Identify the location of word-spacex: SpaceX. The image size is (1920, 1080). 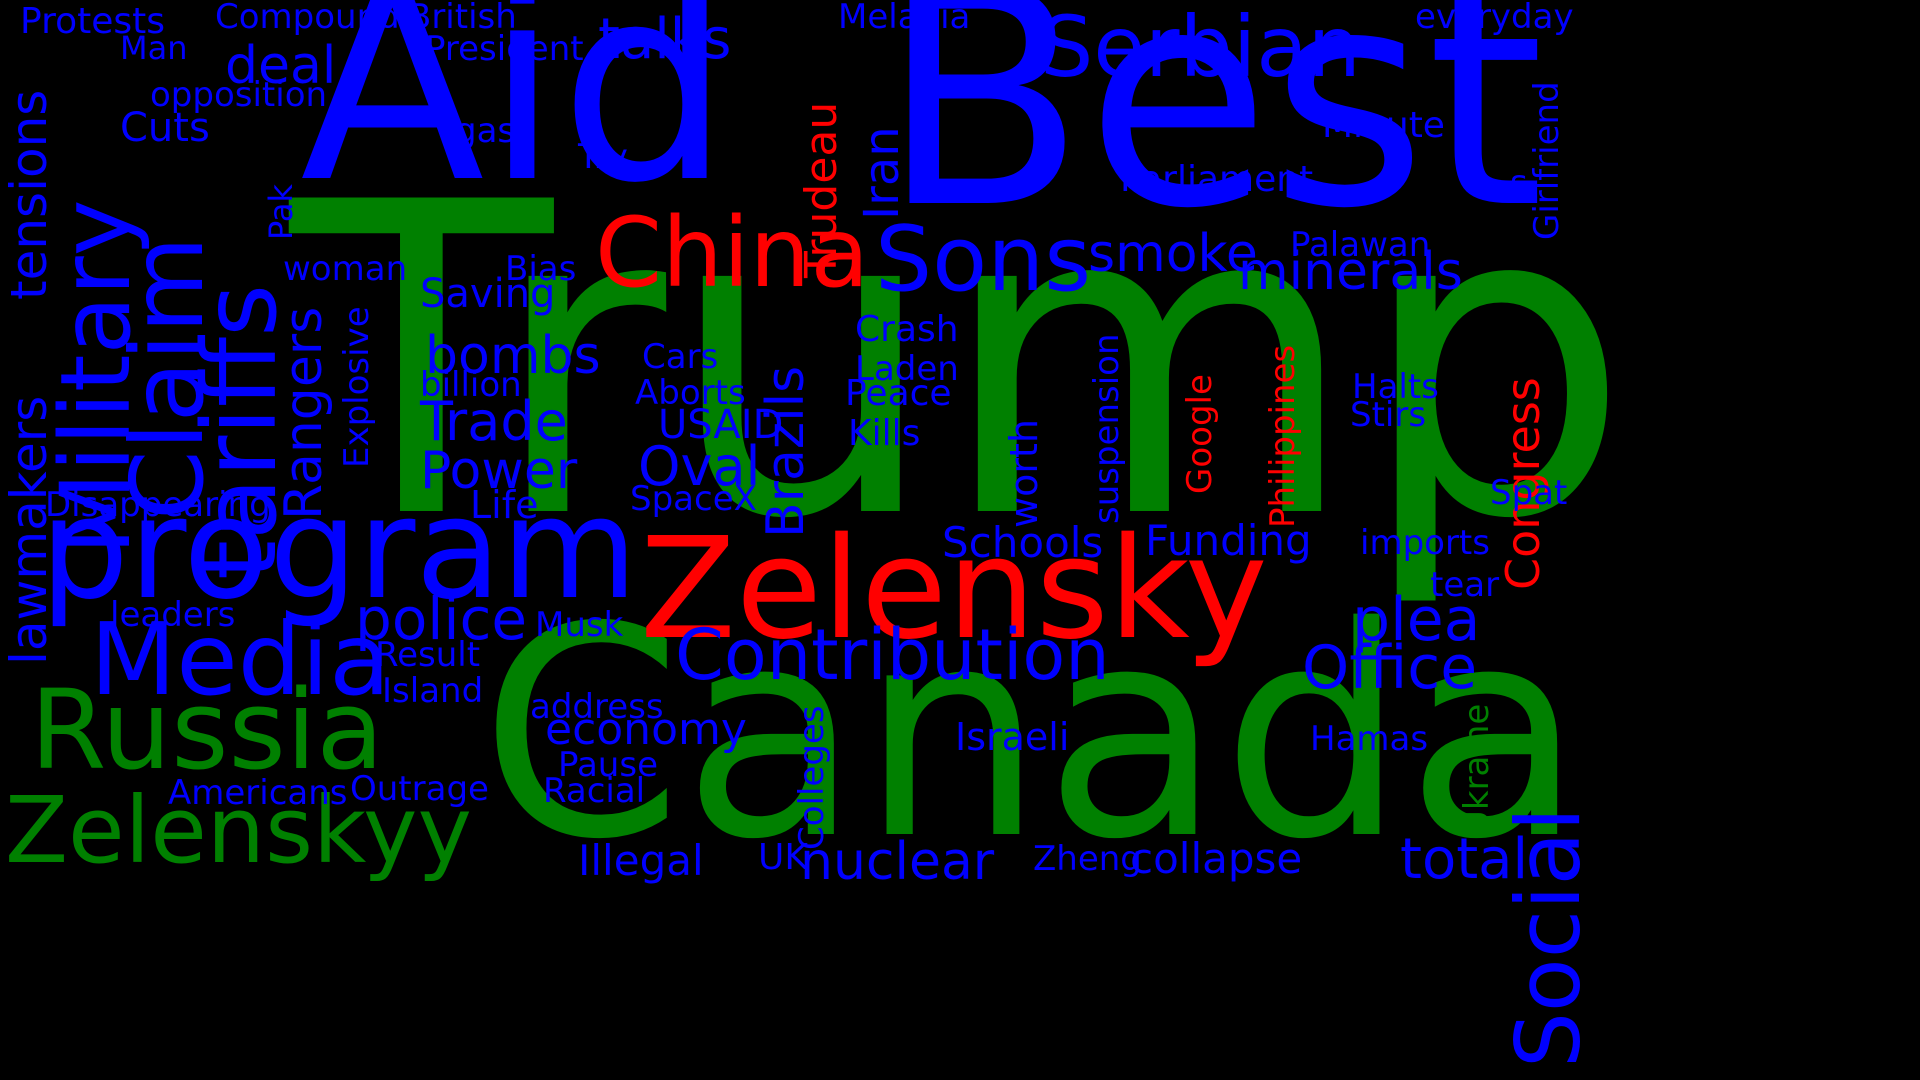
(693, 499).